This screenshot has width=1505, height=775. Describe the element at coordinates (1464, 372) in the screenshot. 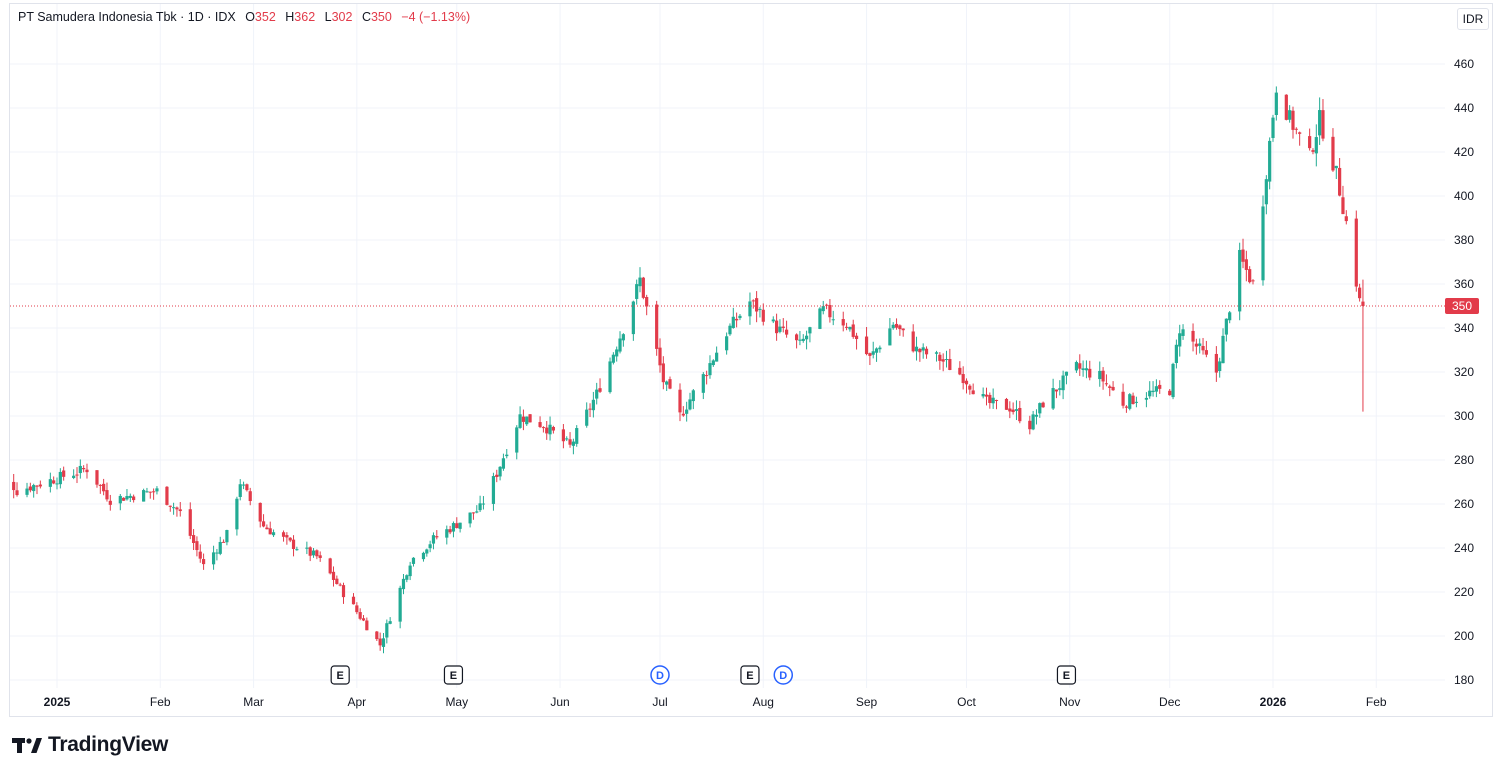

I see `y-axis-tick-label: 320` at that location.